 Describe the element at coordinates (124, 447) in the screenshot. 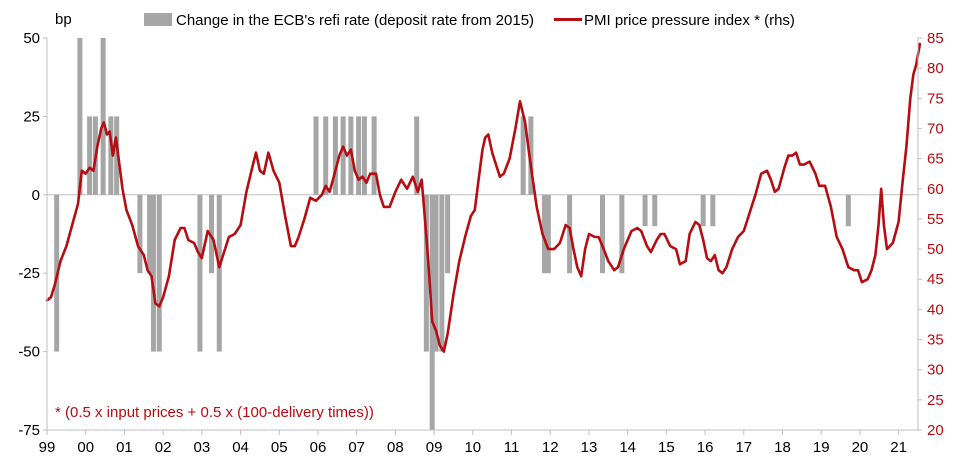

I see `x-tick-label: 01` at that location.